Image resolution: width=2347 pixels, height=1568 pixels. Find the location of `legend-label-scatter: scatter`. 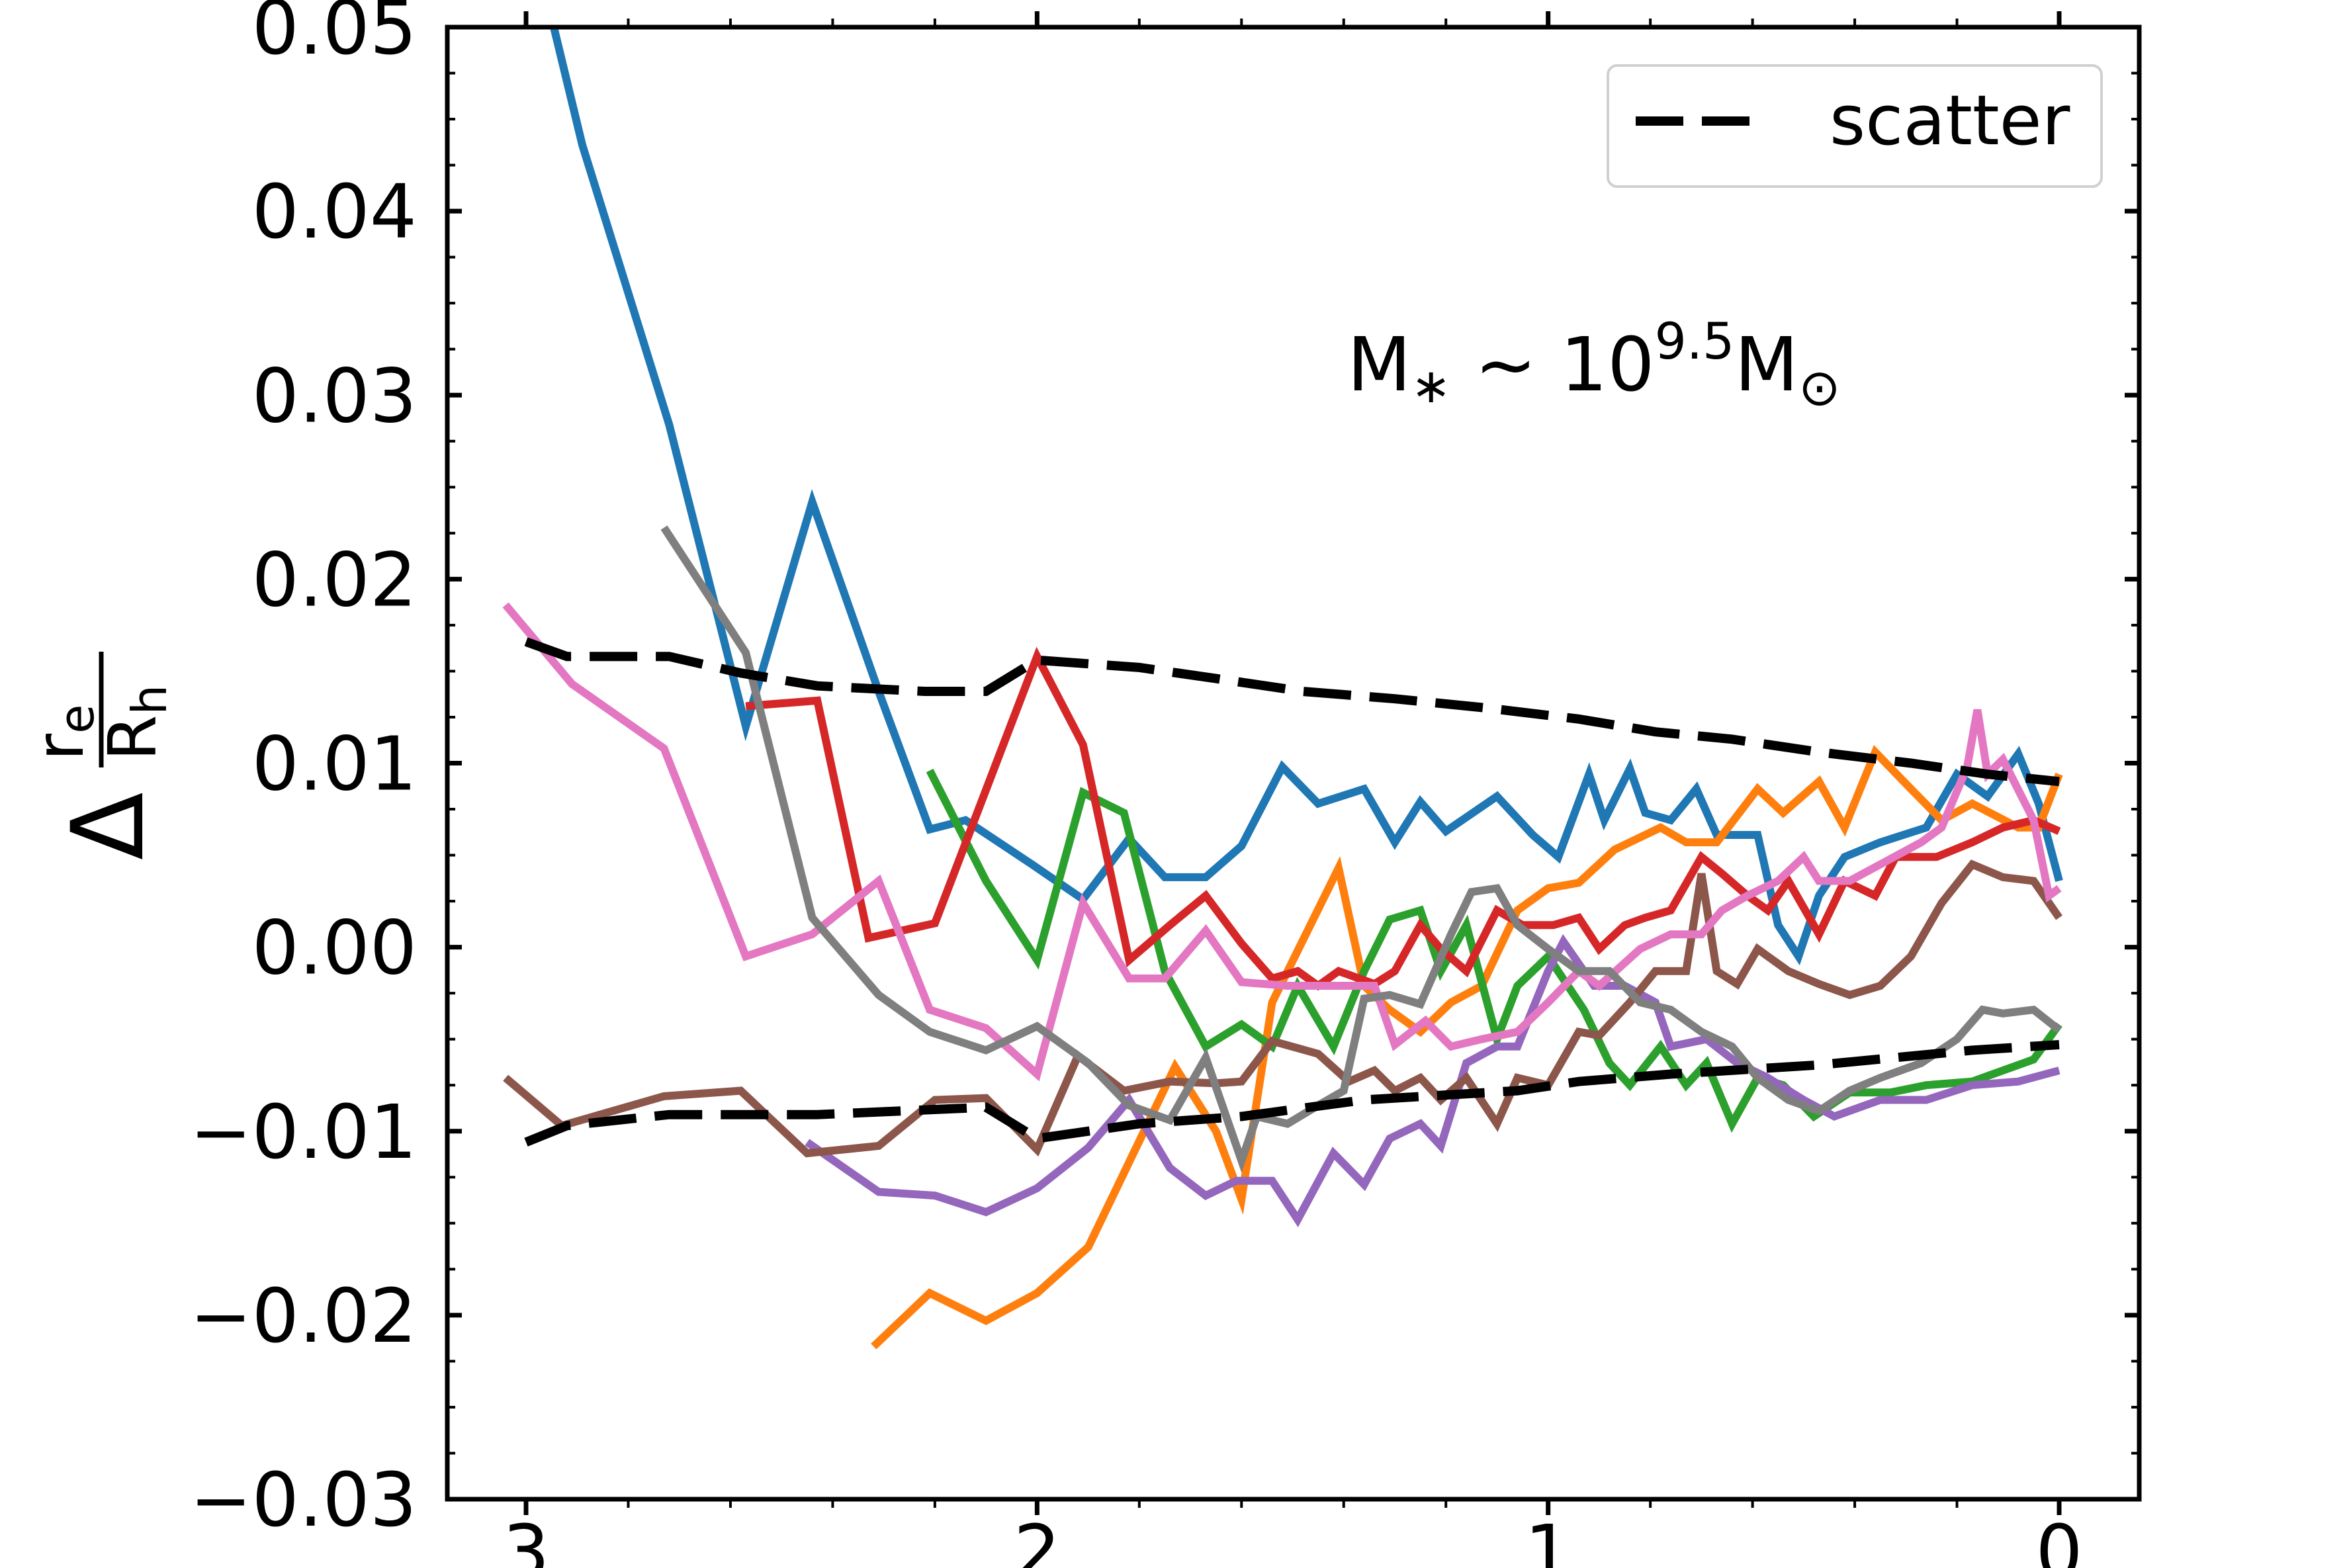

legend-label-scatter: scatter is located at coordinates (1950, 121).